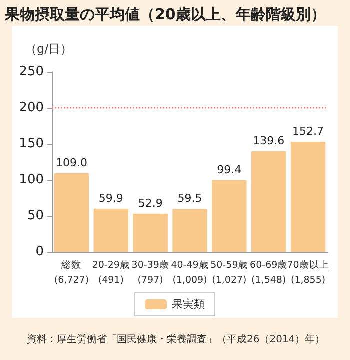 The height and width of the screenshot is (360, 350). I want to click on x-tick-label: 70歳以上 (1,855), so click(308, 272).